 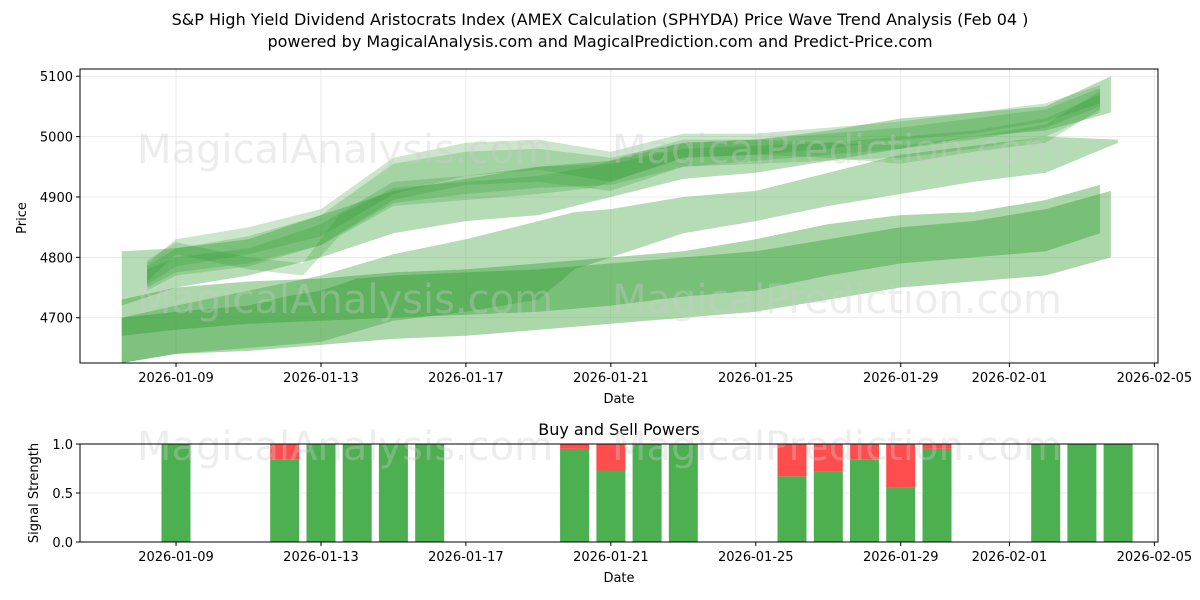 What do you see at coordinates (837, 300) in the screenshot?
I see `watermark-prediction-mid: MagicalPrediction.com` at bounding box center [837, 300].